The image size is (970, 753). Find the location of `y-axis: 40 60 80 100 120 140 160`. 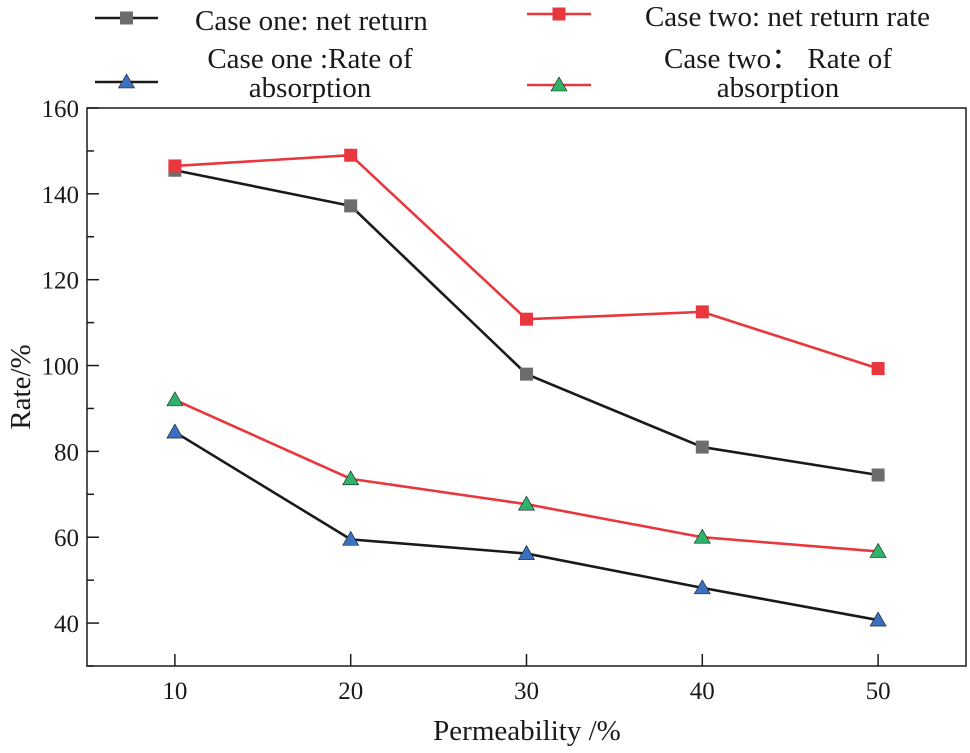

y-axis: 40 60 80 100 120 140 160 is located at coordinates (70, 381).